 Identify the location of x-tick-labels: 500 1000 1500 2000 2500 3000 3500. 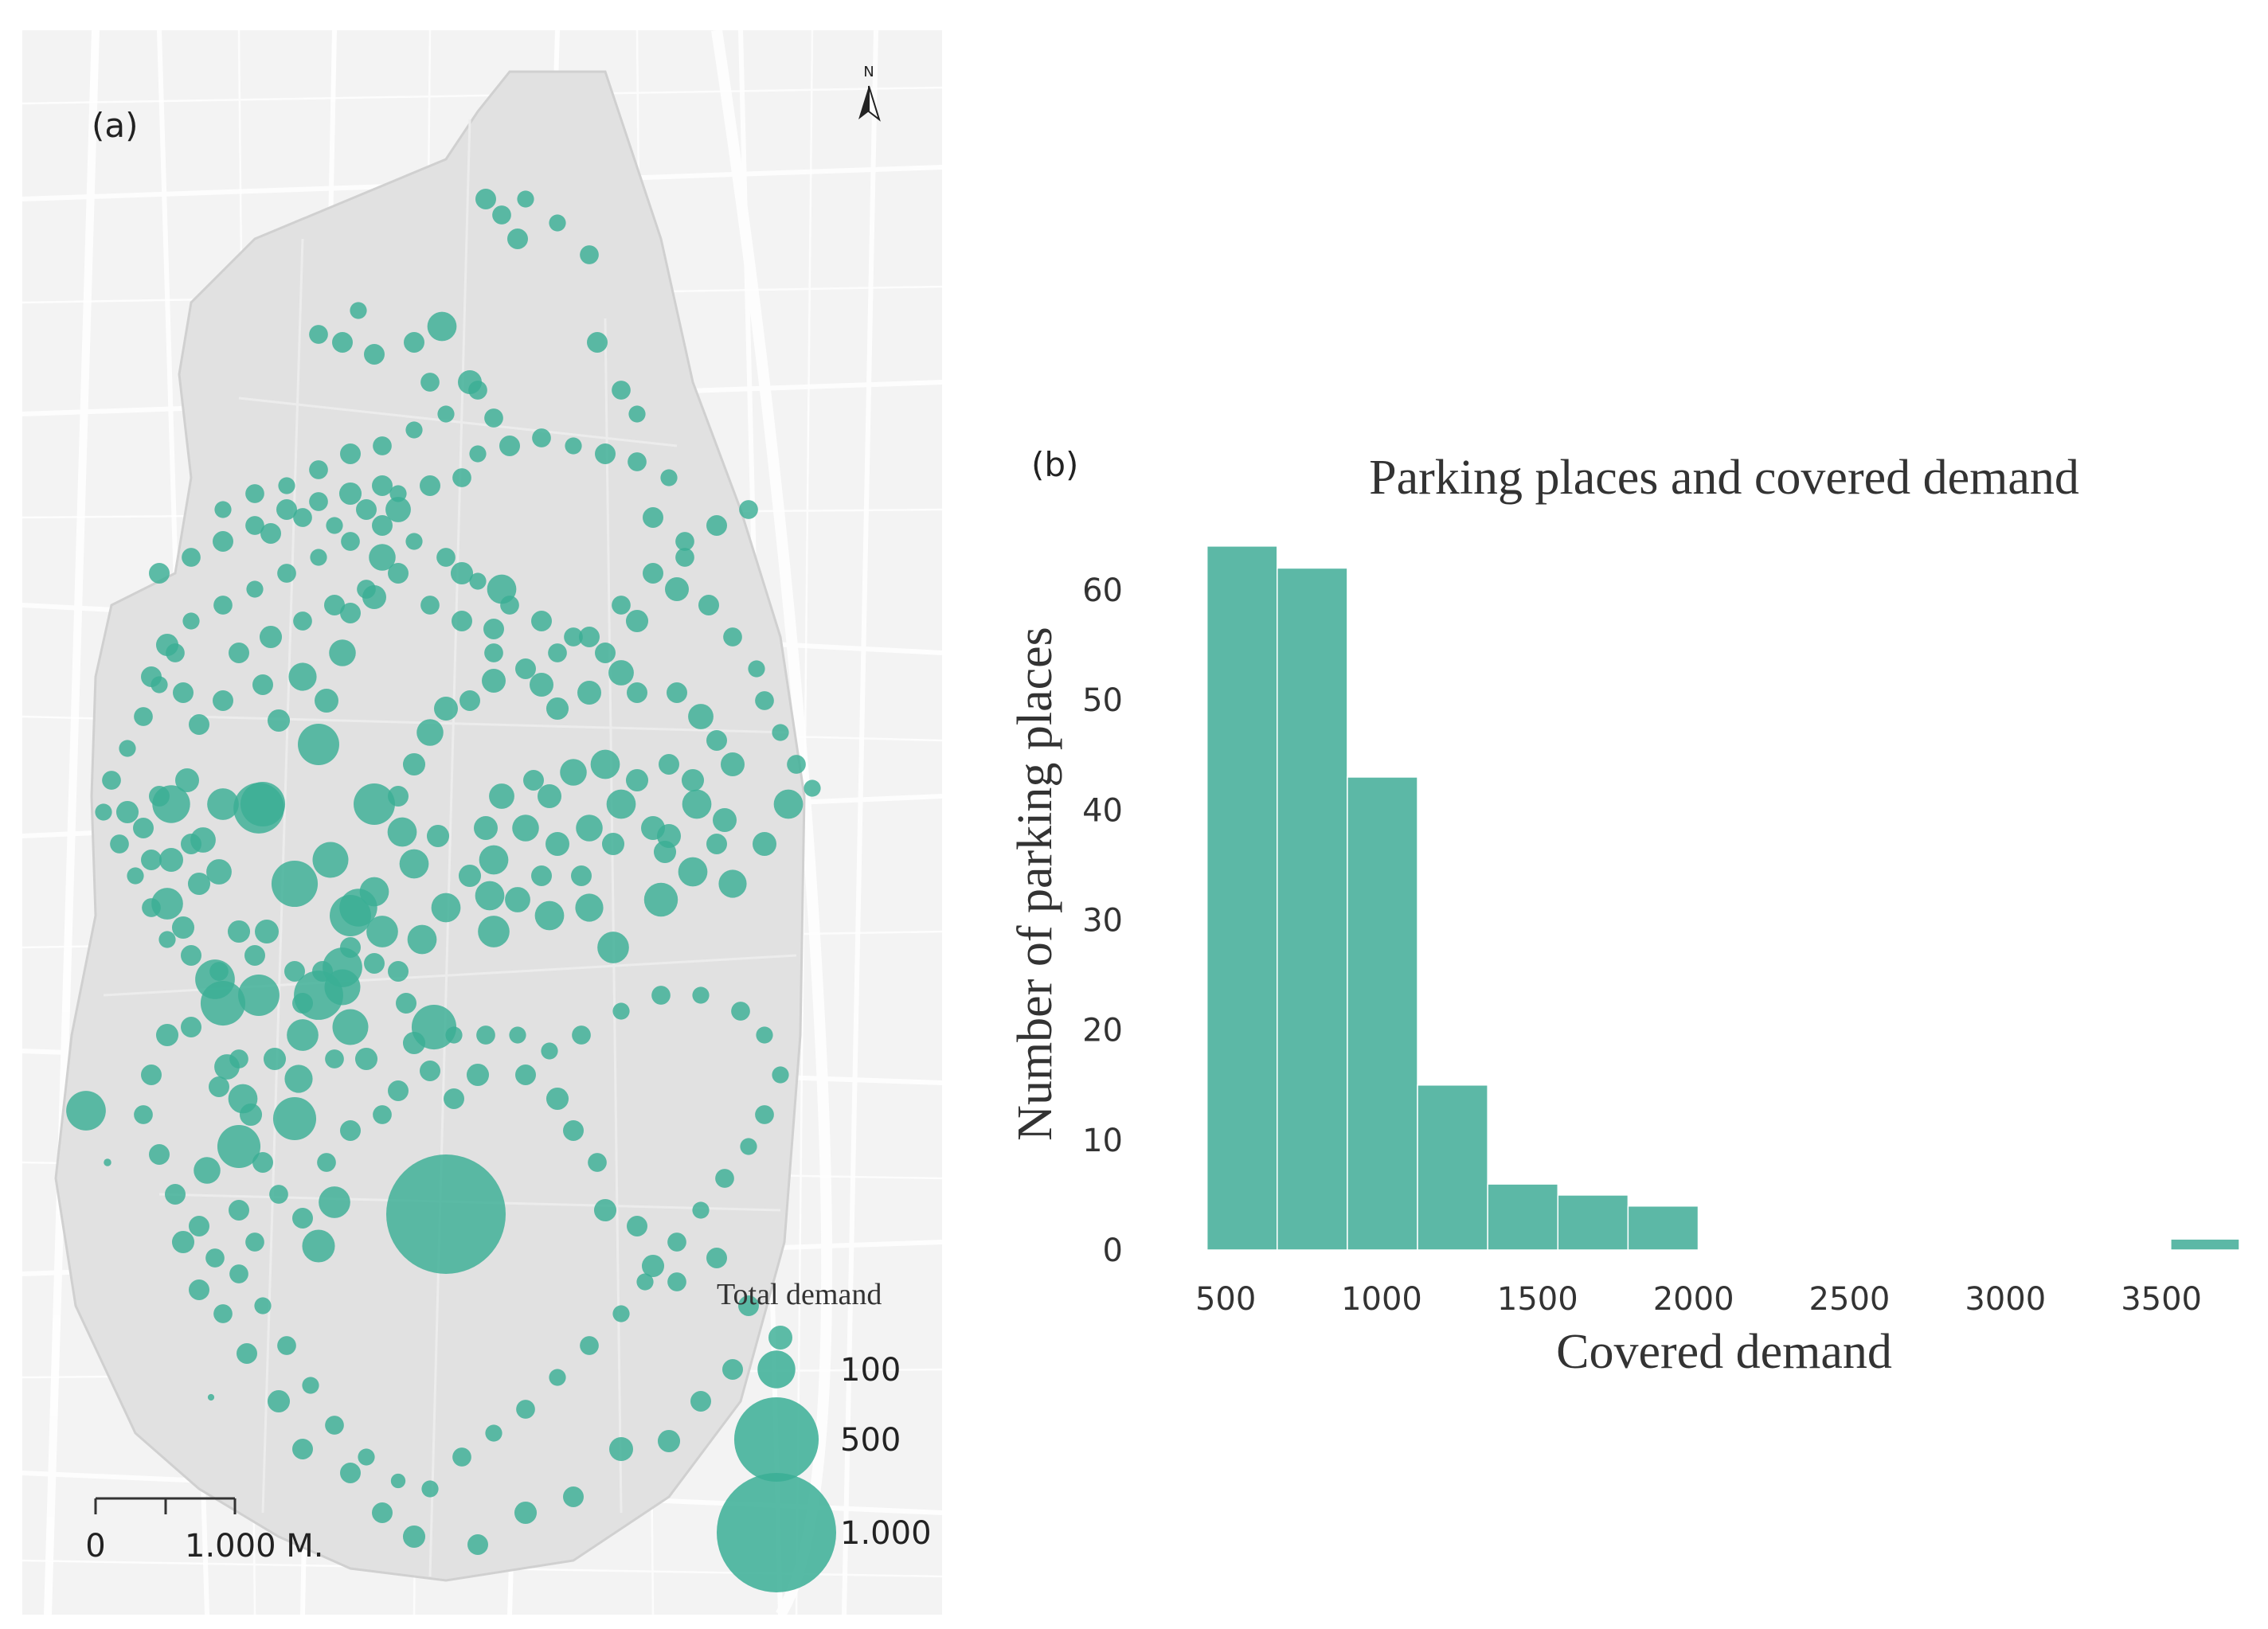
(1698, 1299).